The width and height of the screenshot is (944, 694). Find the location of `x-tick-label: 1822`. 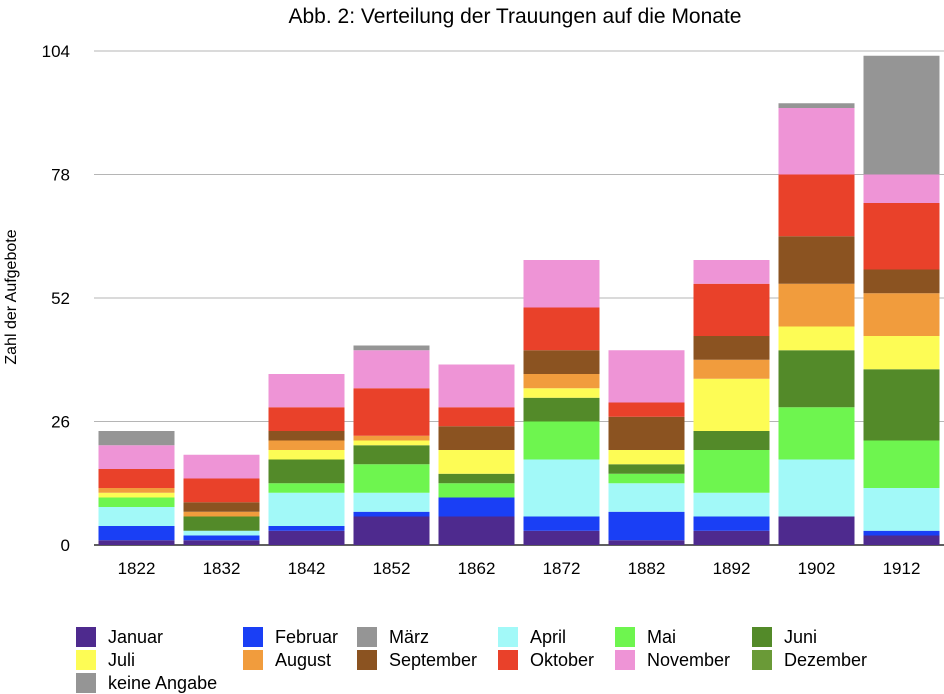

x-tick-label: 1822 is located at coordinates (137, 568).